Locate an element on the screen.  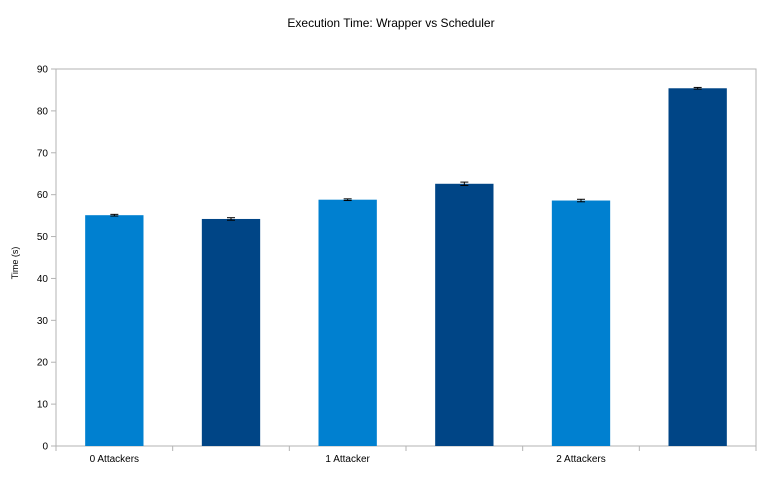
y-tick-label: 60 is located at coordinates (43, 195).